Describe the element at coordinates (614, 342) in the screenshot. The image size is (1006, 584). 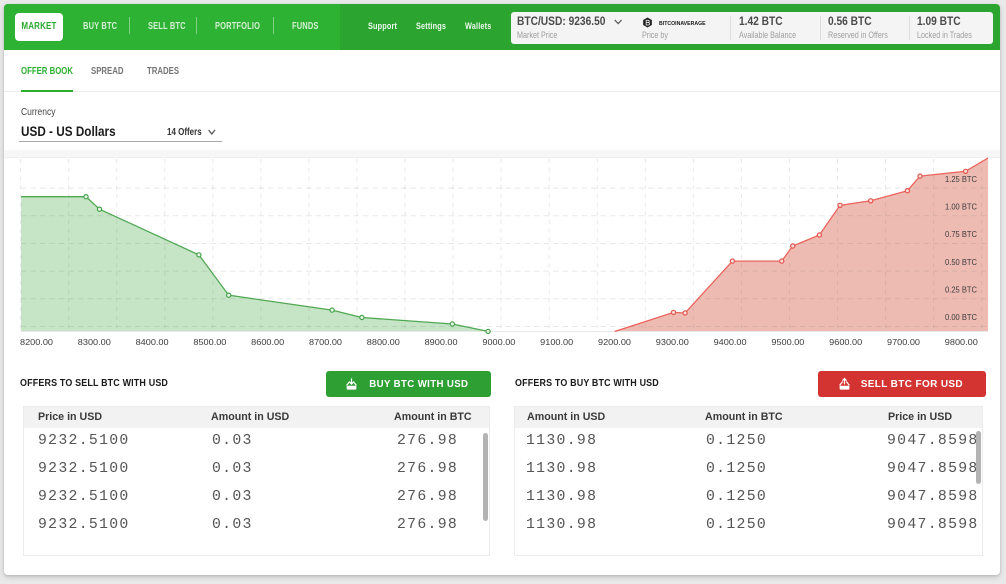
I see `svg-text: 9200.00` at that location.